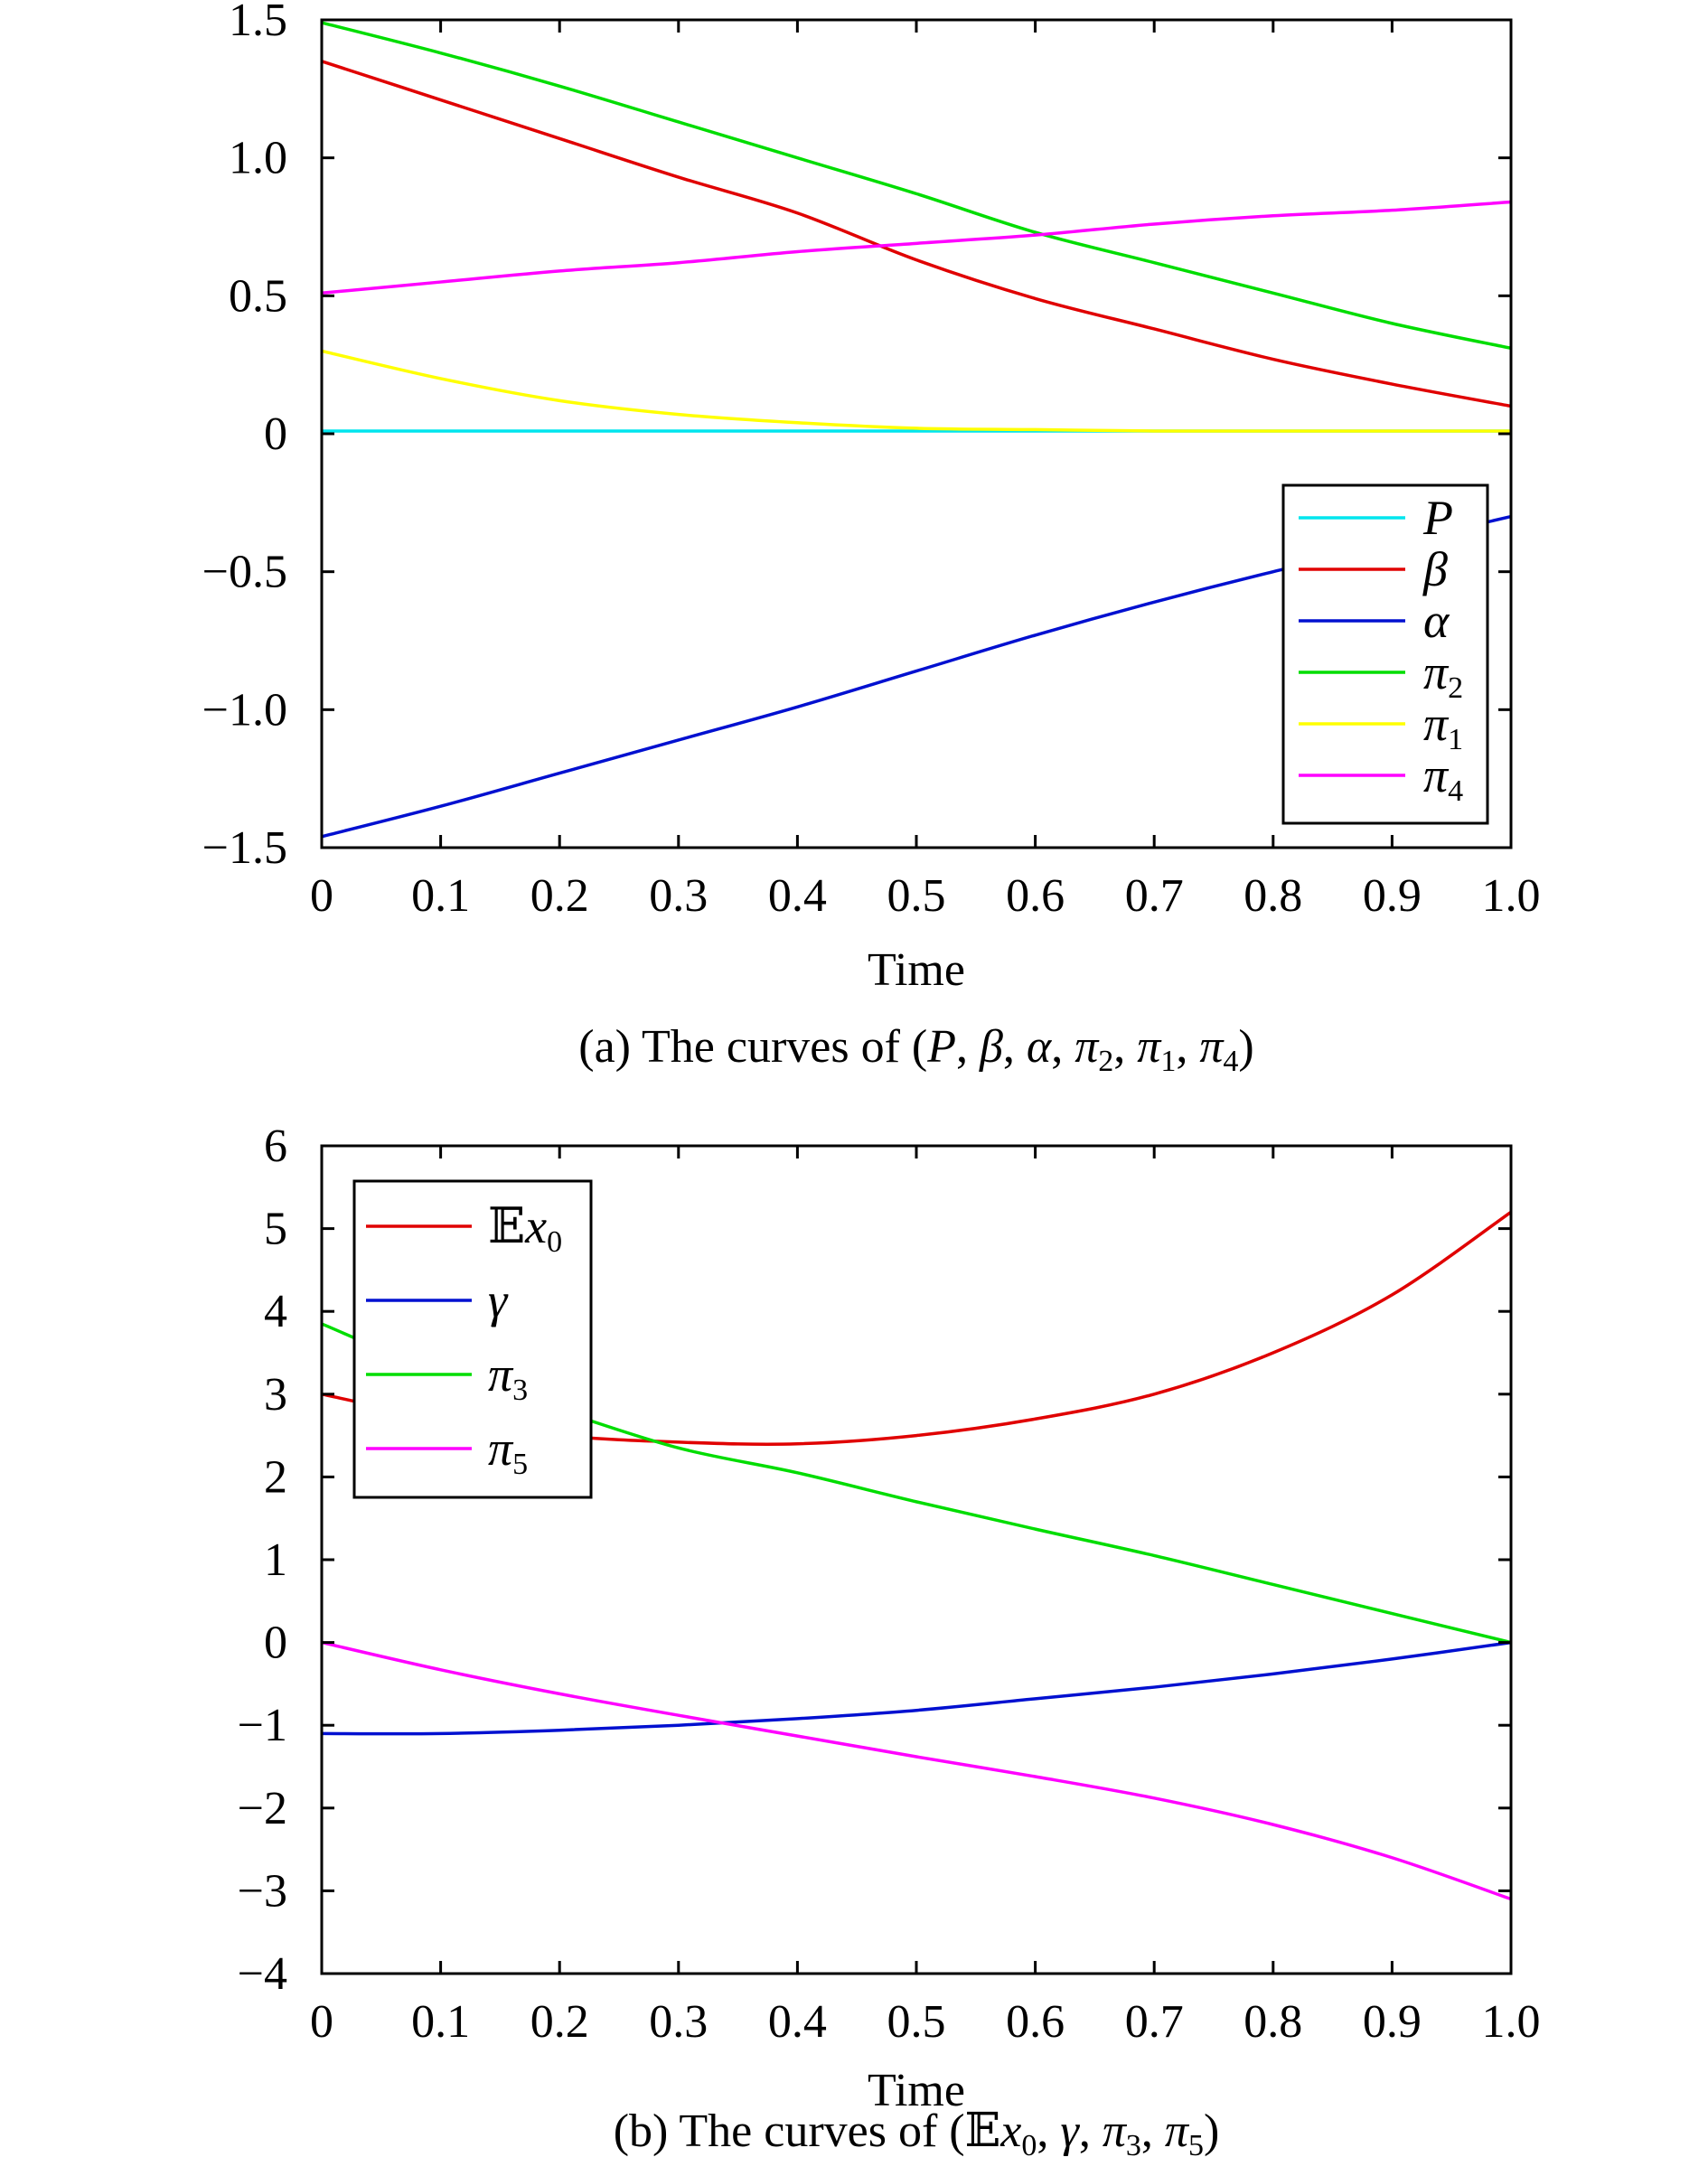  Describe the element at coordinates (1443, 727) in the screenshot. I see `legend-label-4: π1` at that location.